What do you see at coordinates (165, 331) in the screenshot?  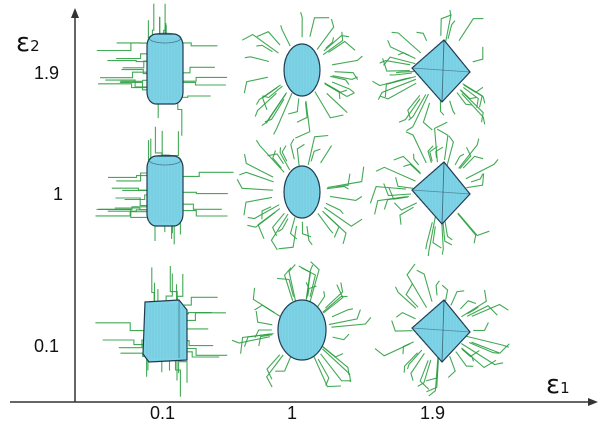 I see `cube-glyph` at bounding box center [165, 331].